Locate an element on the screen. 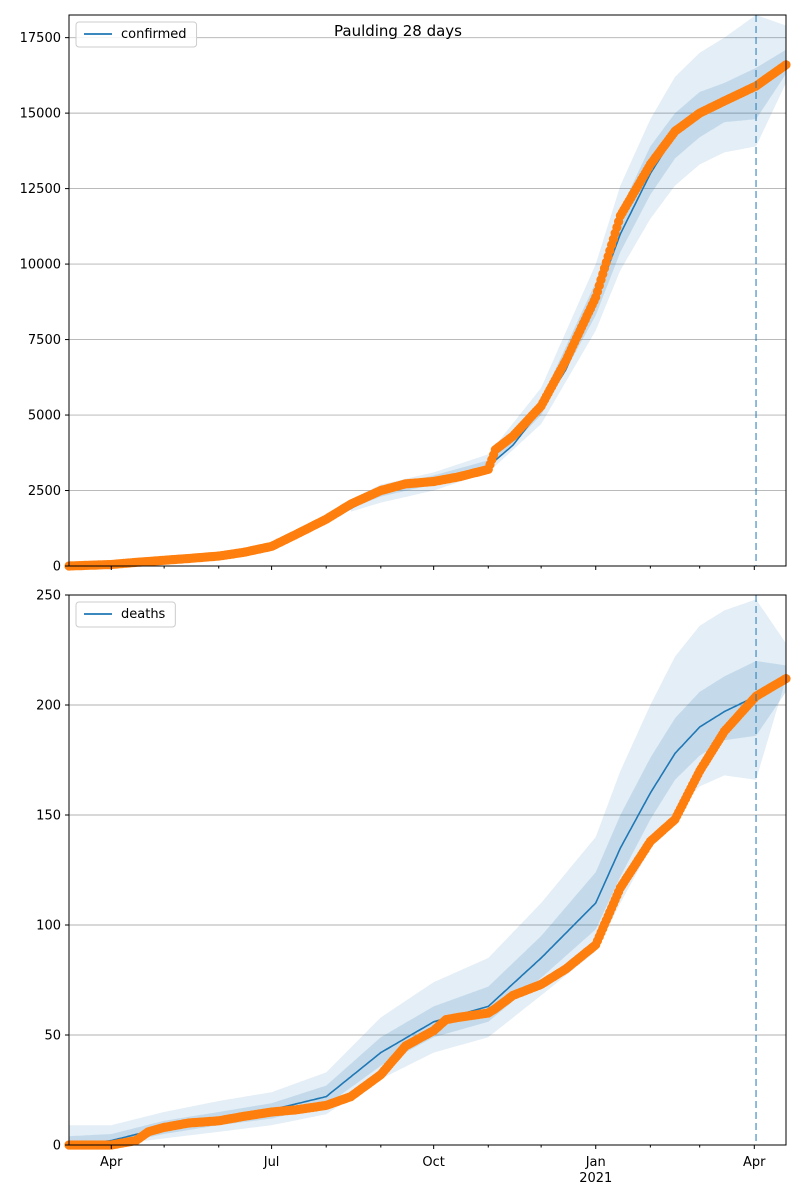 Image resolution: width=800 pixels, height=1200 pixels. confirmed-y-tick-label: 15000 is located at coordinates (40, 114).